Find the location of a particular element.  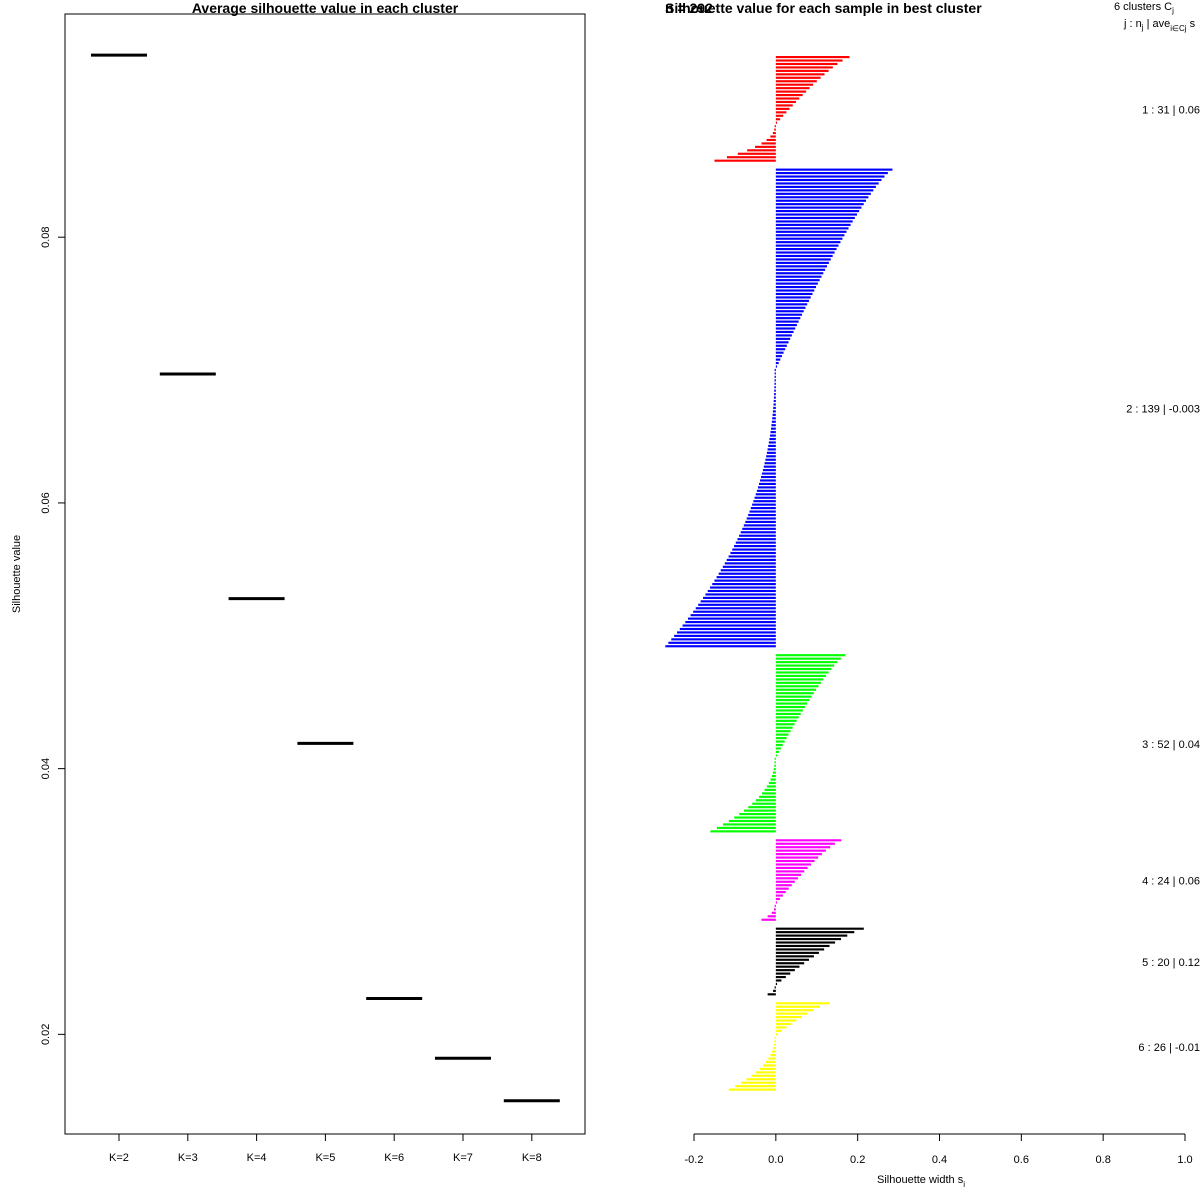

right-x-axis-label: Silhouette width si is located at coordinates (921, 1181).